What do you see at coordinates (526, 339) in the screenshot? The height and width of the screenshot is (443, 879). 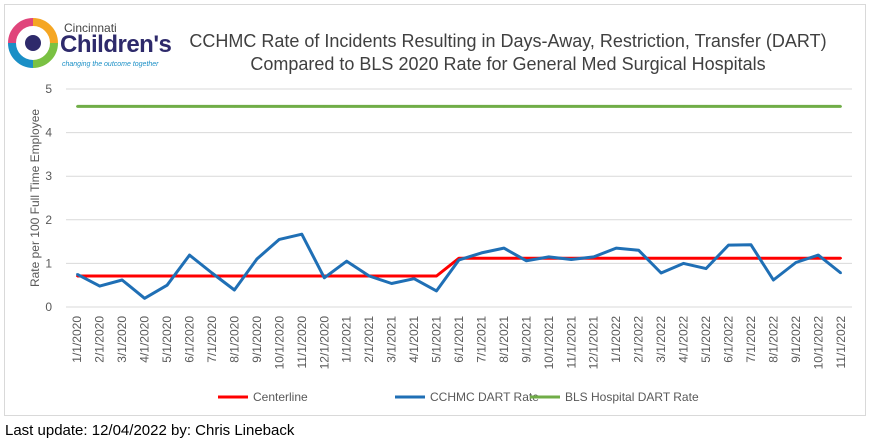 I see `x-tick-label: 9/1/2021` at bounding box center [526, 339].